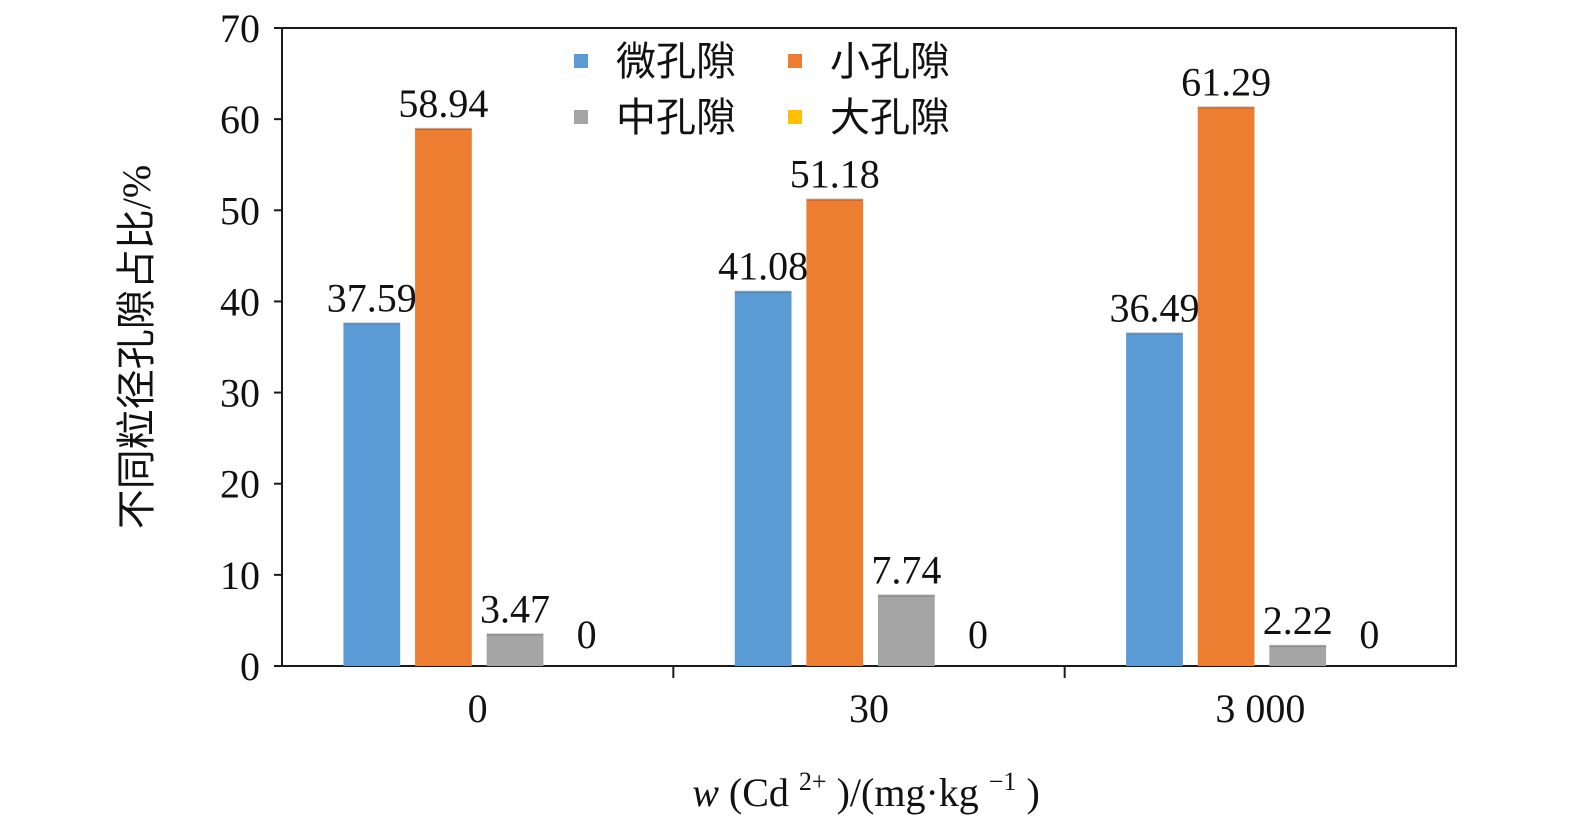  What do you see at coordinates (676, 118) in the screenshot?
I see `legend-label: 中孔隙` at bounding box center [676, 118].